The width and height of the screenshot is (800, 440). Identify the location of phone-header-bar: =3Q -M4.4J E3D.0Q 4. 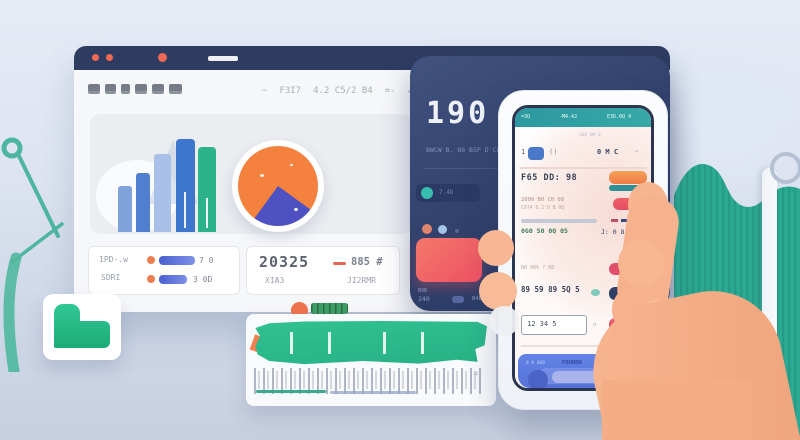
(583, 117).